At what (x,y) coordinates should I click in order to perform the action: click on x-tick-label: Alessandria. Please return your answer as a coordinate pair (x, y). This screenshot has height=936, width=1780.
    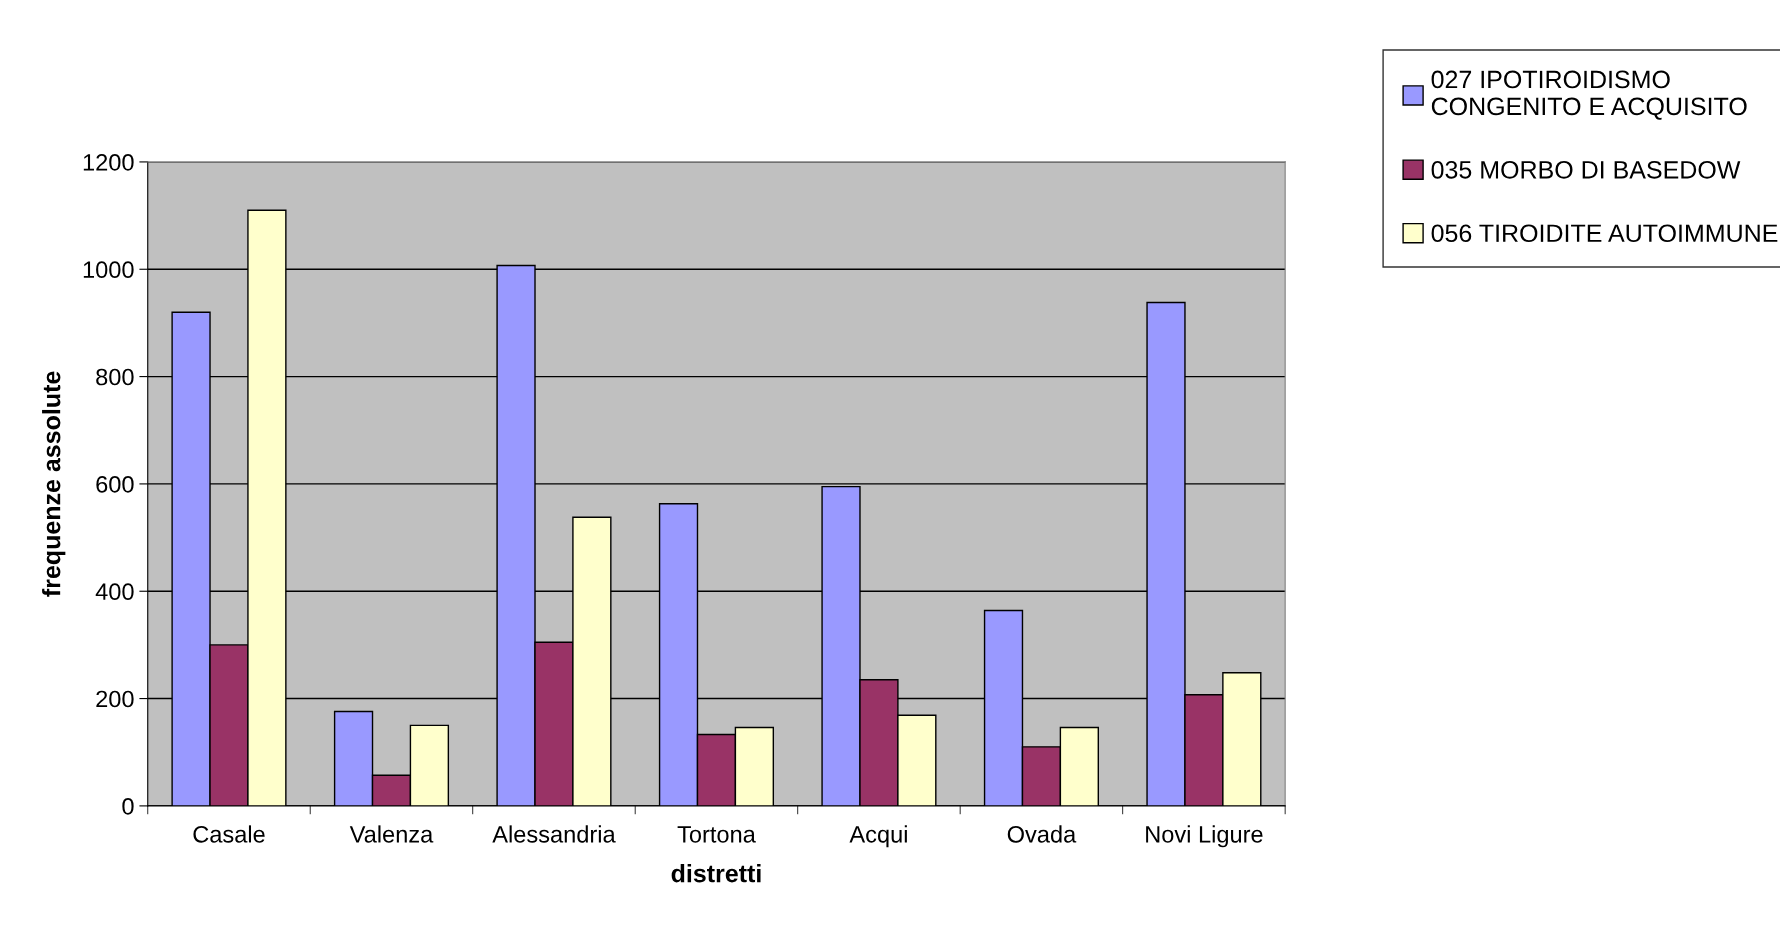
    Looking at the image, I should click on (554, 834).